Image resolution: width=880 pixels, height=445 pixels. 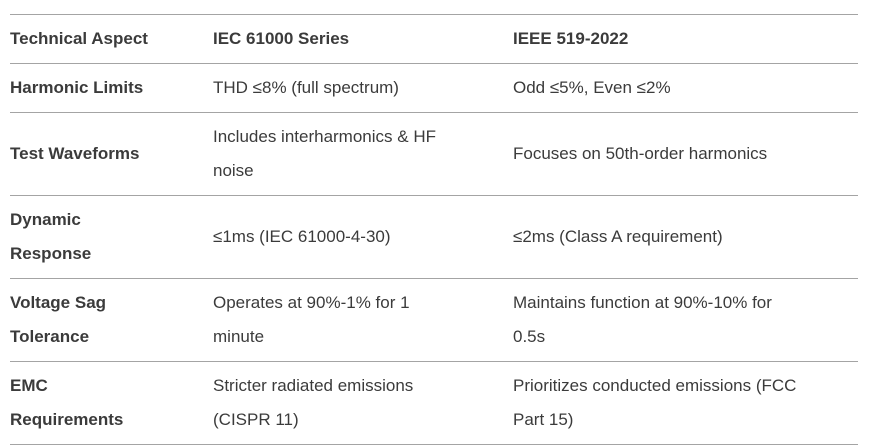 I want to click on cell-aspect-dynamic-response: Dynamic Response, so click(x=111, y=237).